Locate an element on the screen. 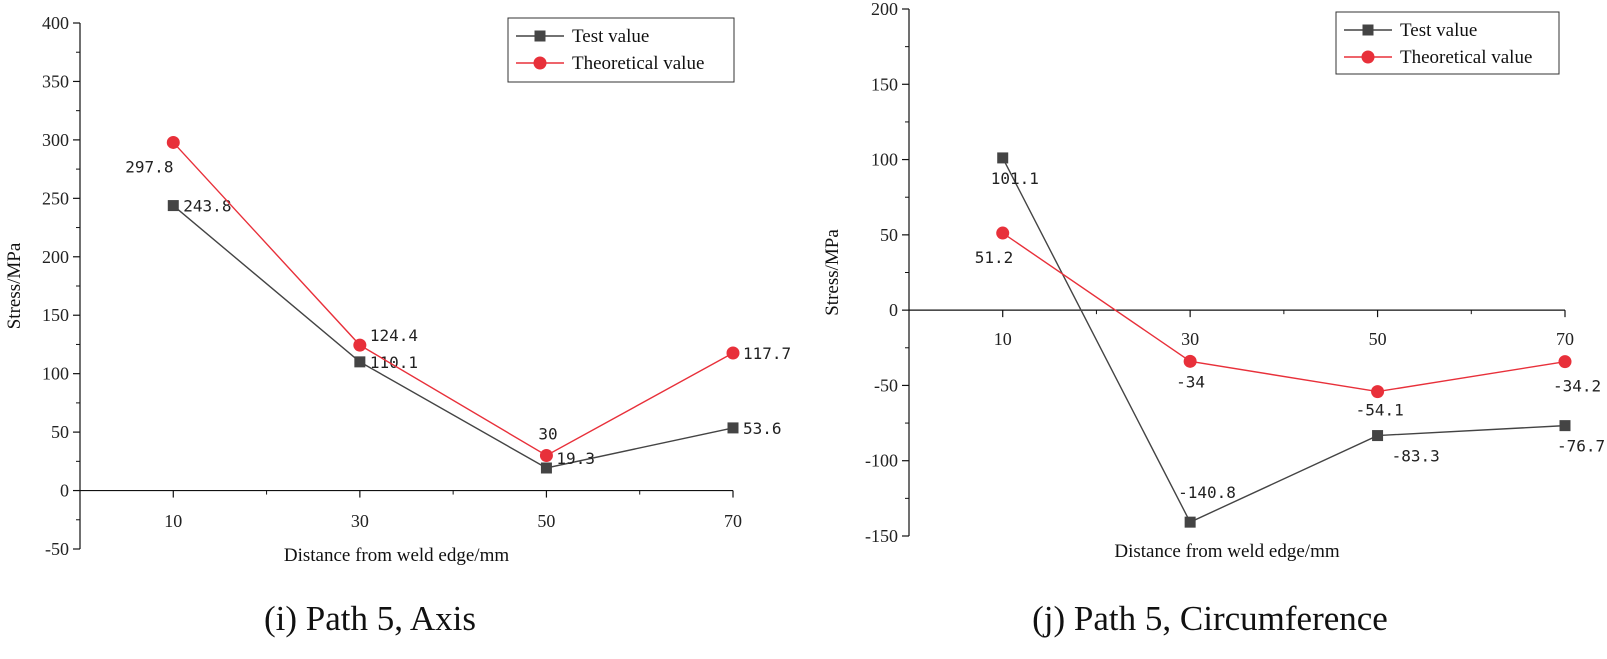 Image resolution: width=1607 pixels, height=659 pixels. y-tick-label: 350 is located at coordinates (55, 81).